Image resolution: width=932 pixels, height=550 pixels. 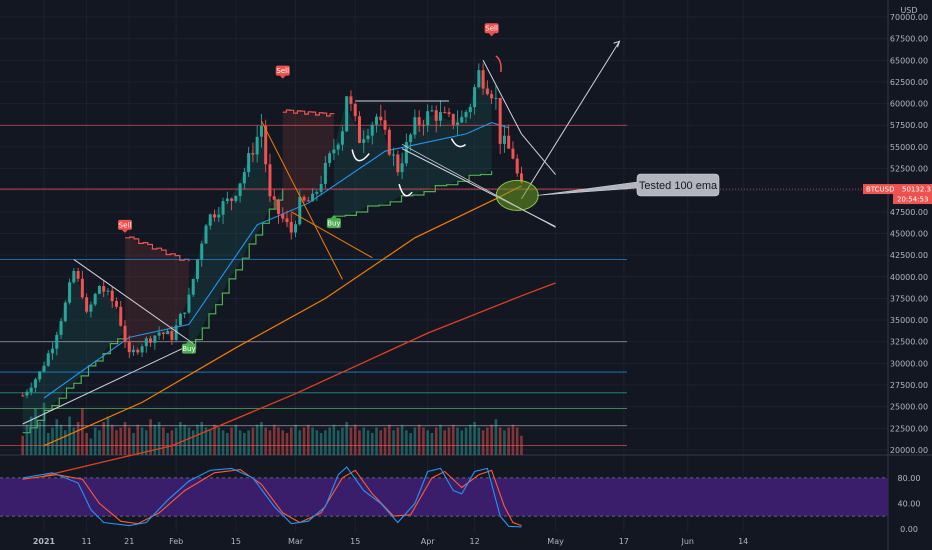 What do you see at coordinates (570, 120) in the screenshot?
I see `projection-arrow` at bounding box center [570, 120].